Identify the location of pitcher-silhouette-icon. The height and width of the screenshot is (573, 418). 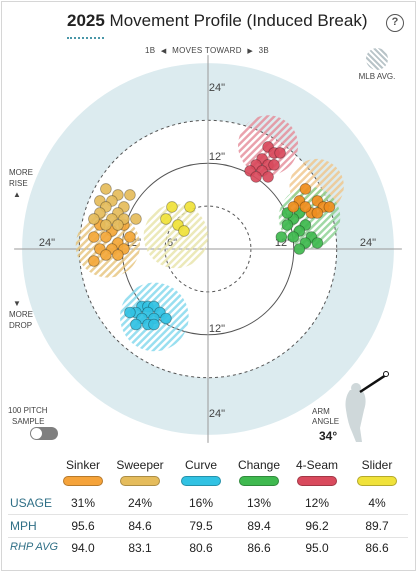
(367, 406).